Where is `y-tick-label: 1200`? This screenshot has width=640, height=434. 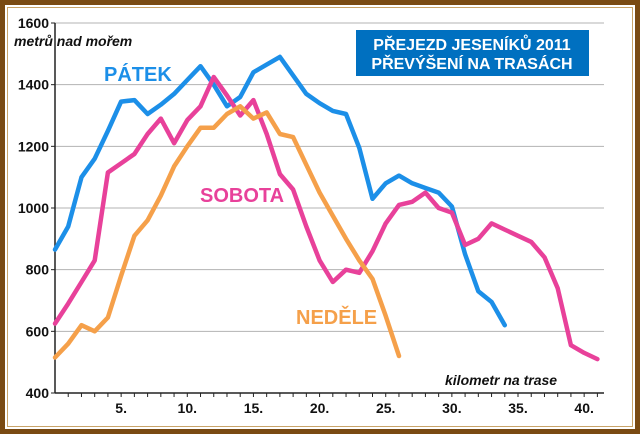
y-tick-label: 1200 is located at coordinates (33, 146).